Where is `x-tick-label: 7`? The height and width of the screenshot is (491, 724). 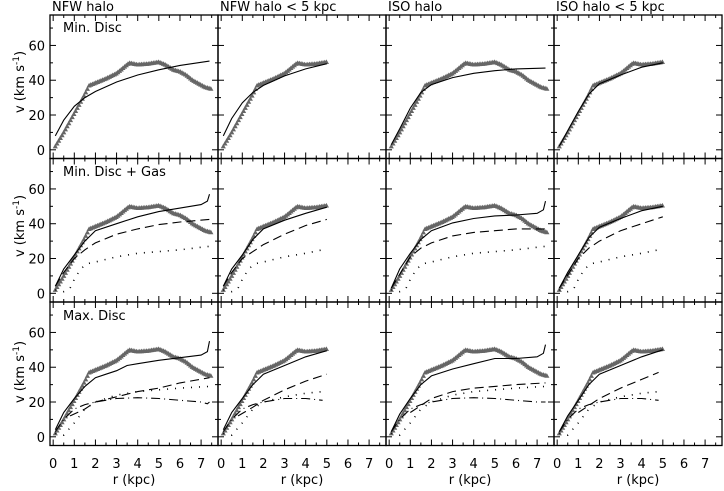
x-tick-label: 7 is located at coordinates (369, 464).